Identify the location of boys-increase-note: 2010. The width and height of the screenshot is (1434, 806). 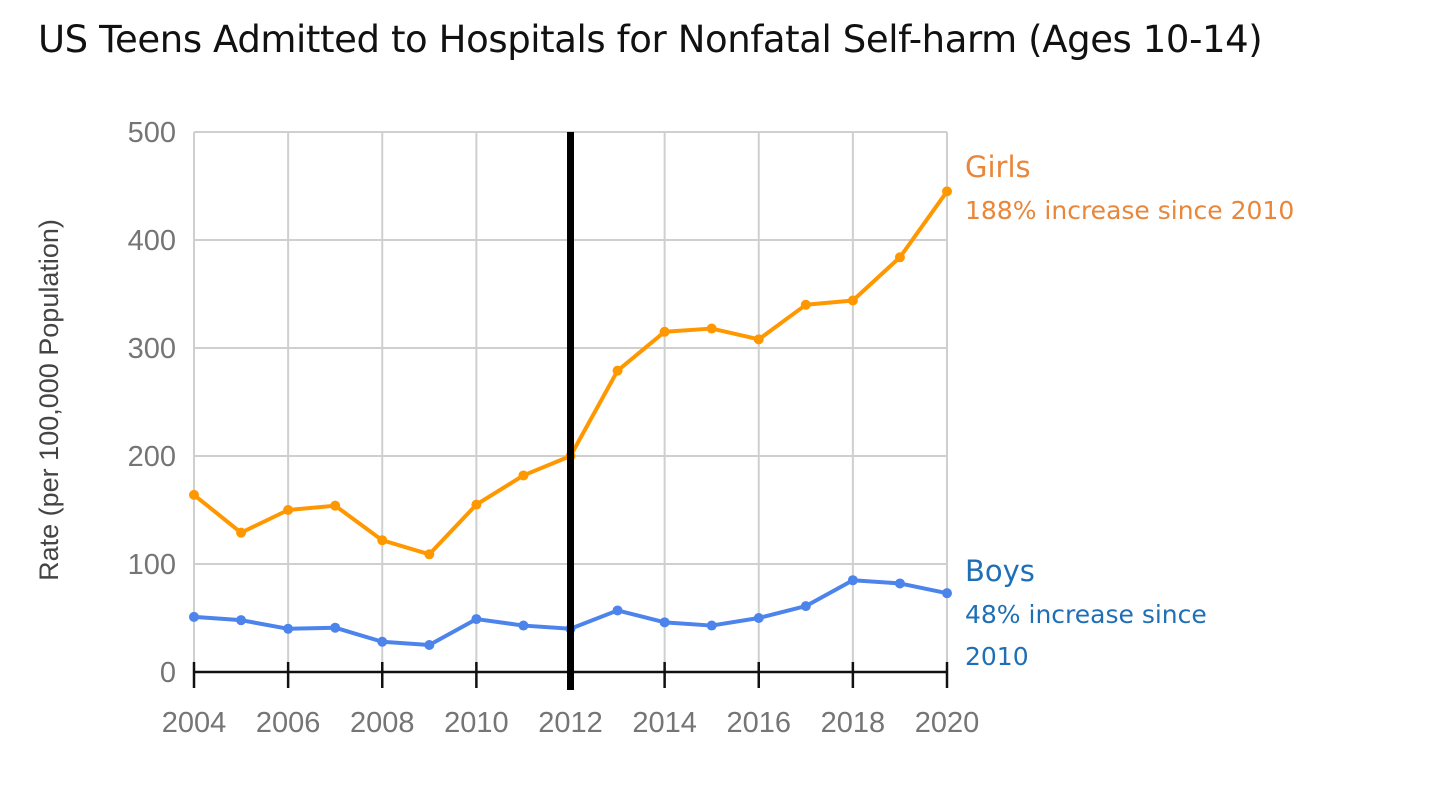
(997, 656).